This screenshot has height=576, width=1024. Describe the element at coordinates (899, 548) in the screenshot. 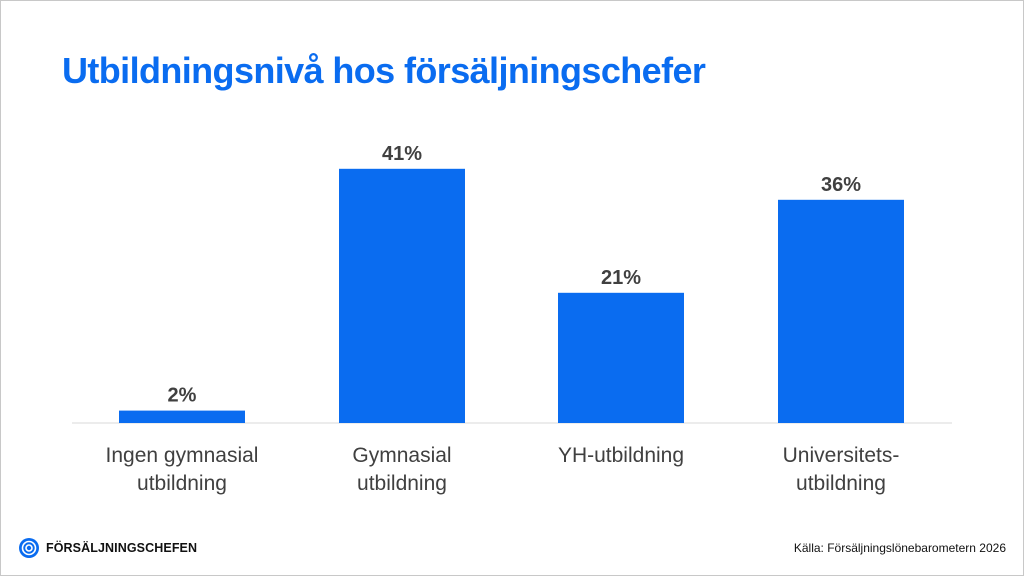

I see `source-note: Källa: Försäljningslönebarometern 2026` at that location.